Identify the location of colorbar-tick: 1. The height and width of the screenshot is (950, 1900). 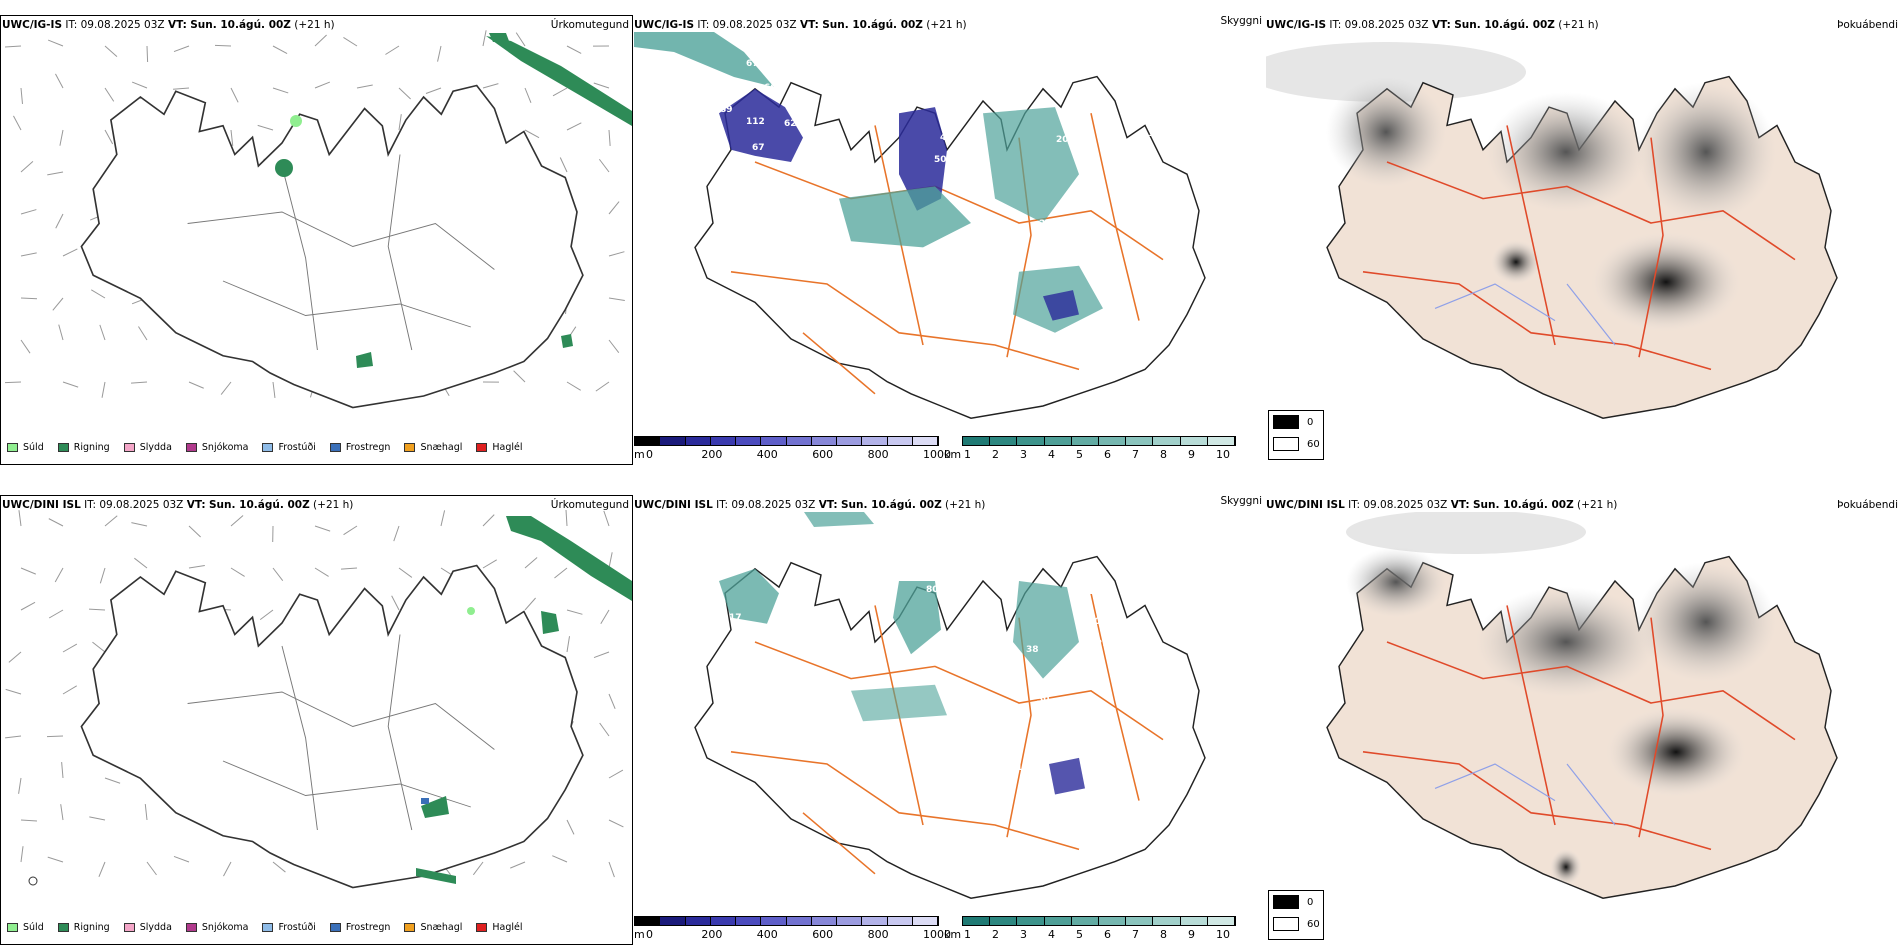
(967, 934).